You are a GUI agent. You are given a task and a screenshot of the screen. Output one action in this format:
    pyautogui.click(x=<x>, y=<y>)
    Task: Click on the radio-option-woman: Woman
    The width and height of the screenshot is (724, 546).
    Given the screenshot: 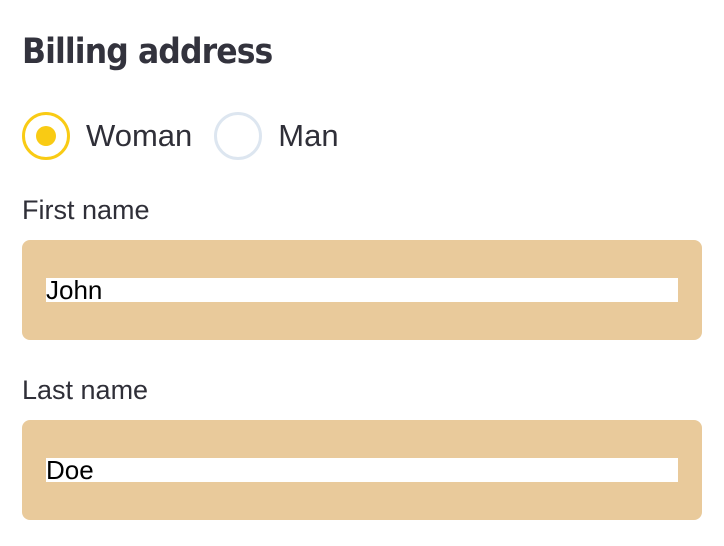 What is the action you would take?
    pyautogui.click(x=107, y=136)
    